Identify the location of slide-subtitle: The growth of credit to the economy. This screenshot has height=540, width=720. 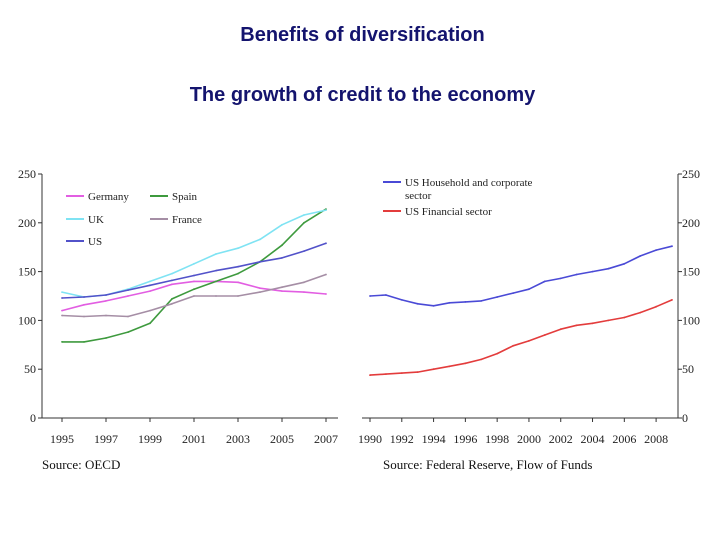
(362, 95).